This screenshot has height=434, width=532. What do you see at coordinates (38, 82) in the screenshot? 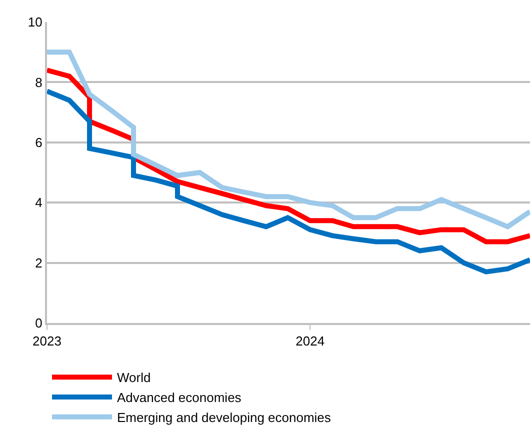
I see `y-tick-label: 8` at bounding box center [38, 82].